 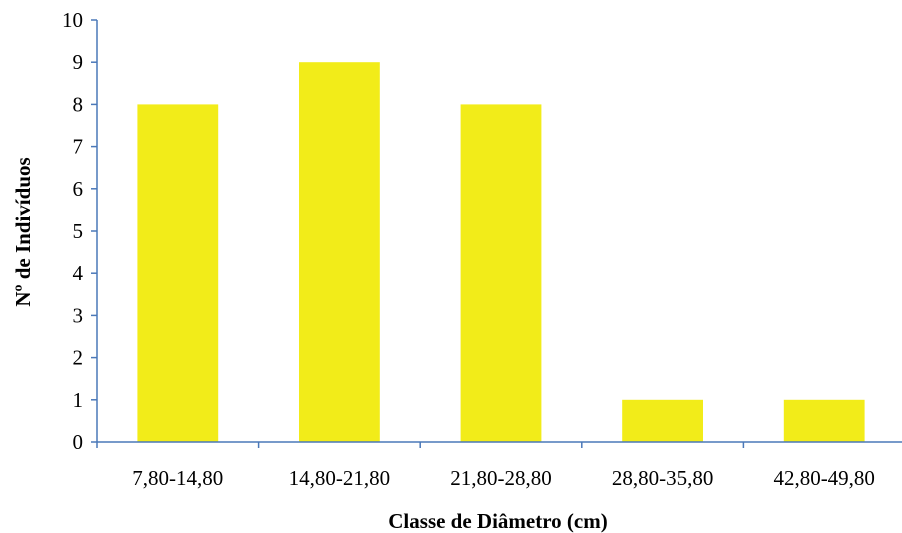 What do you see at coordinates (23, 231) in the screenshot?
I see `y-axis-title: Nº de Indivíduos` at bounding box center [23, 231].